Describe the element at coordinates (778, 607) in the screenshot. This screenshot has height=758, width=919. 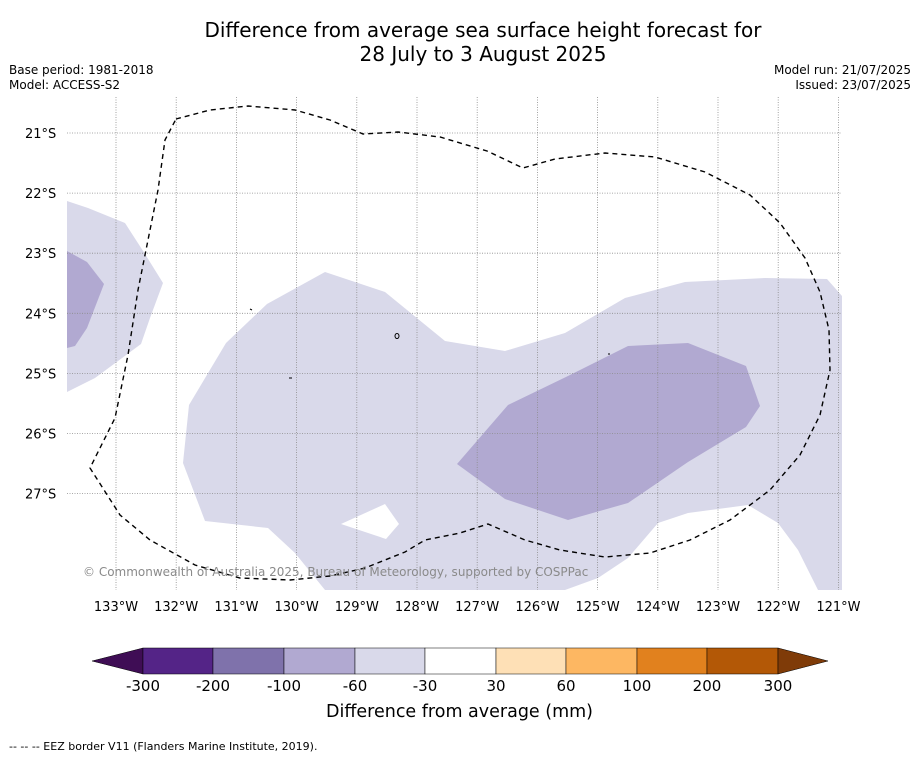
I see `longitude-label: 122°W` at that location.